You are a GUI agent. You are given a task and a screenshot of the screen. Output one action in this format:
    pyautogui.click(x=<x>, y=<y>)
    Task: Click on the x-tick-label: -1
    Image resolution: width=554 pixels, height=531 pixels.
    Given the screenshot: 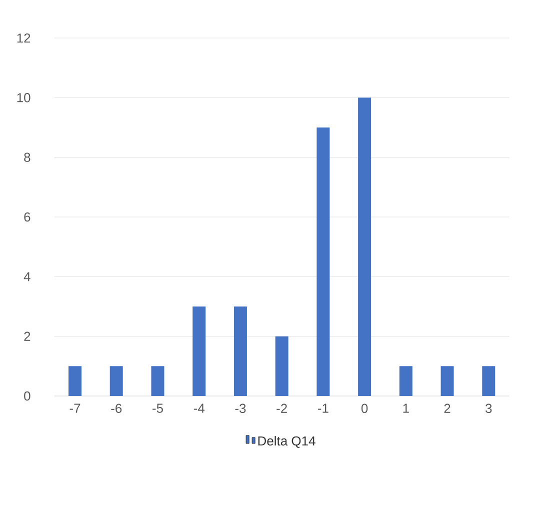 What is the action you would take?
    pyautogui.click(x=323, y=408)
    